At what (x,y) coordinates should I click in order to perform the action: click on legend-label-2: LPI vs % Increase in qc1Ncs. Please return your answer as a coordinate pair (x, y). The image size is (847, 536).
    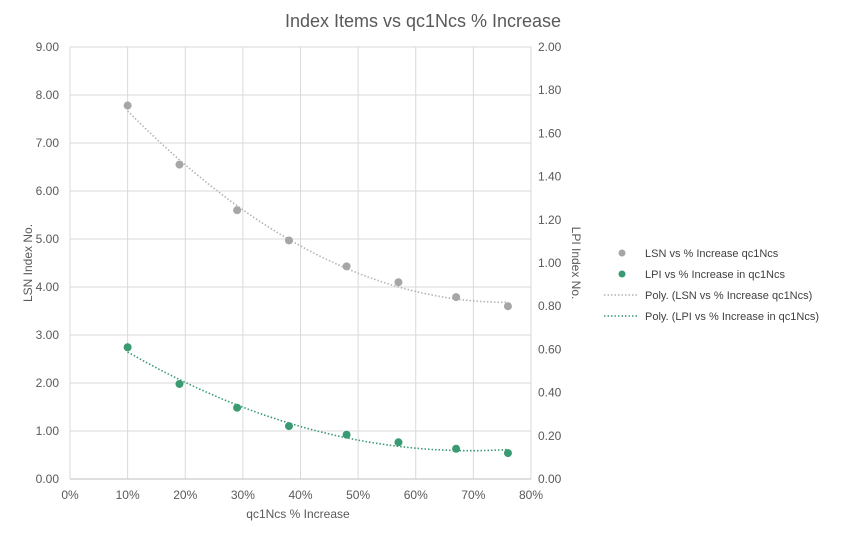
    Looking at the image, I should click on (715, 275).